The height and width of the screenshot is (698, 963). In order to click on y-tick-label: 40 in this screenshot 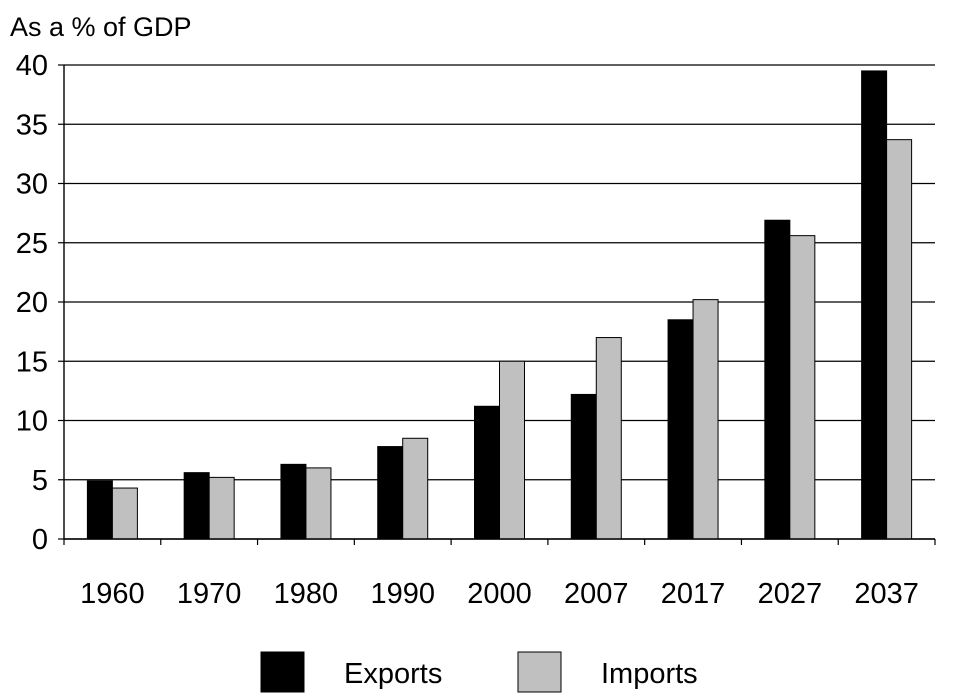, I will do `click(32, 66)`.